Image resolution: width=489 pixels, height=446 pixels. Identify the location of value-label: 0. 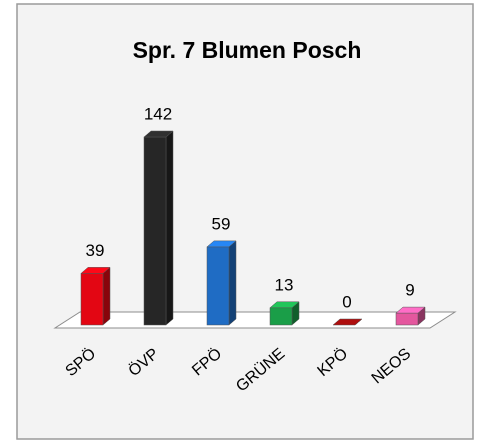
(346, 301).